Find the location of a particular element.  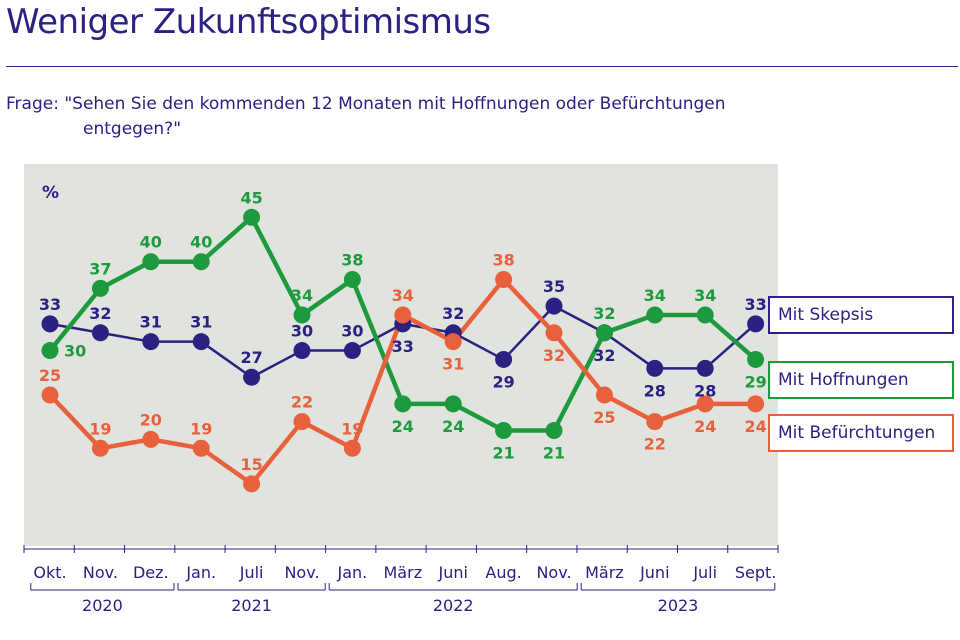

data-label-mit-befuerchtungen: 38 is located at coordinates (503, 259).